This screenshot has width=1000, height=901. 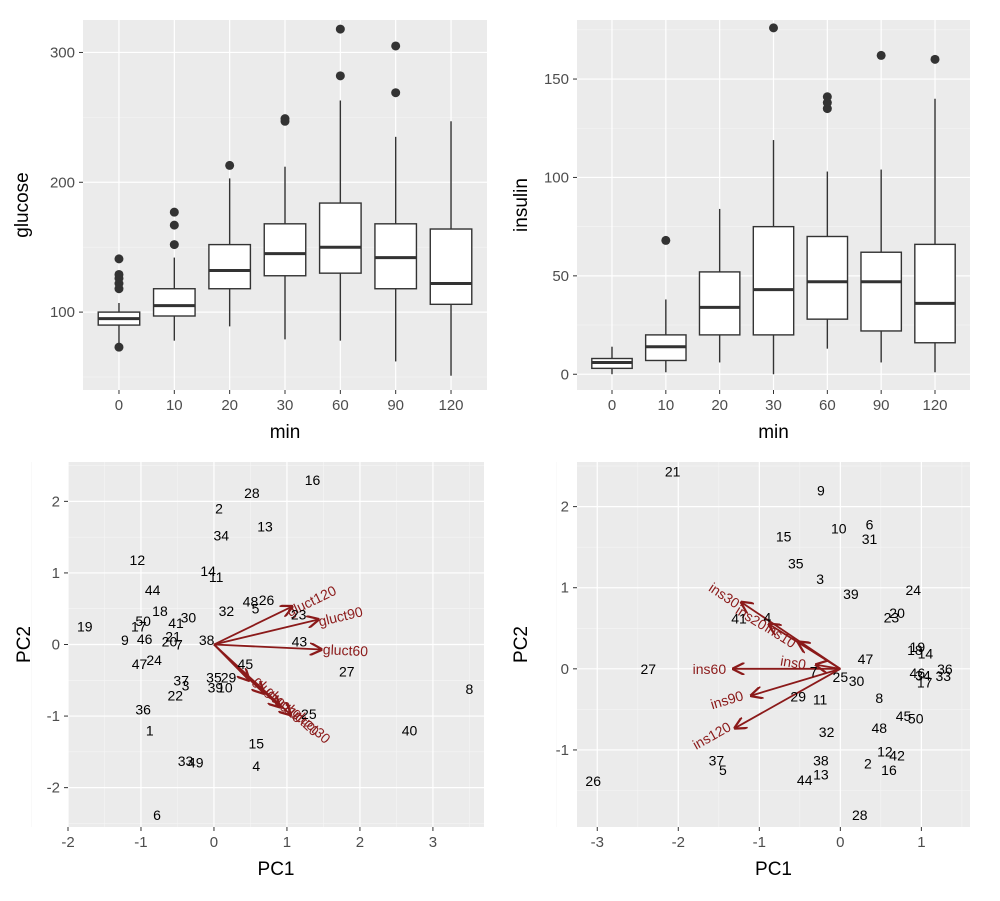 What do you see at coordinates (150, 730) in the screenshot?
I see `observation-label: 1` at bounding box center [150, 730].